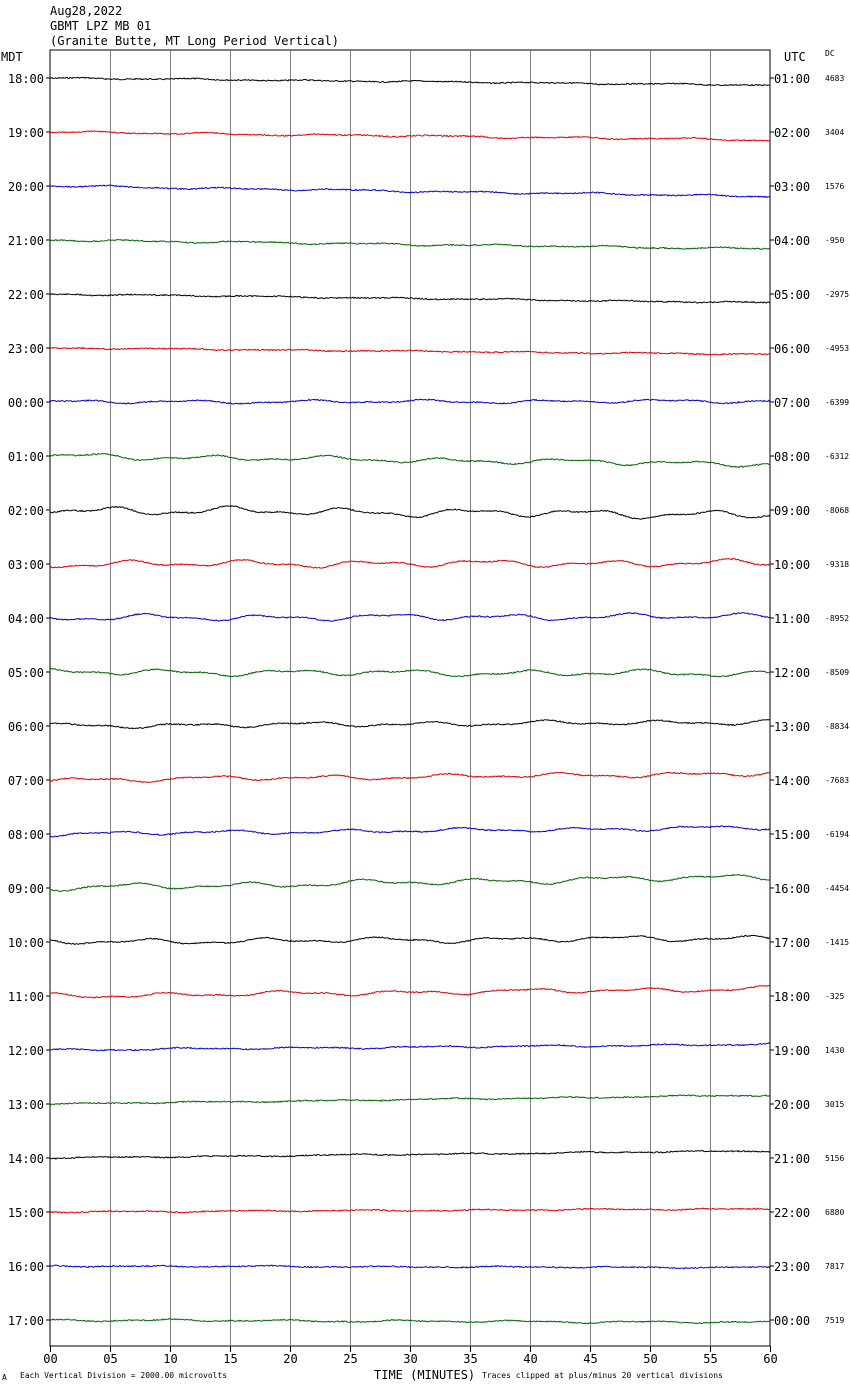  I want to click on mdt-time-label: 01:00, so click(26, 457).